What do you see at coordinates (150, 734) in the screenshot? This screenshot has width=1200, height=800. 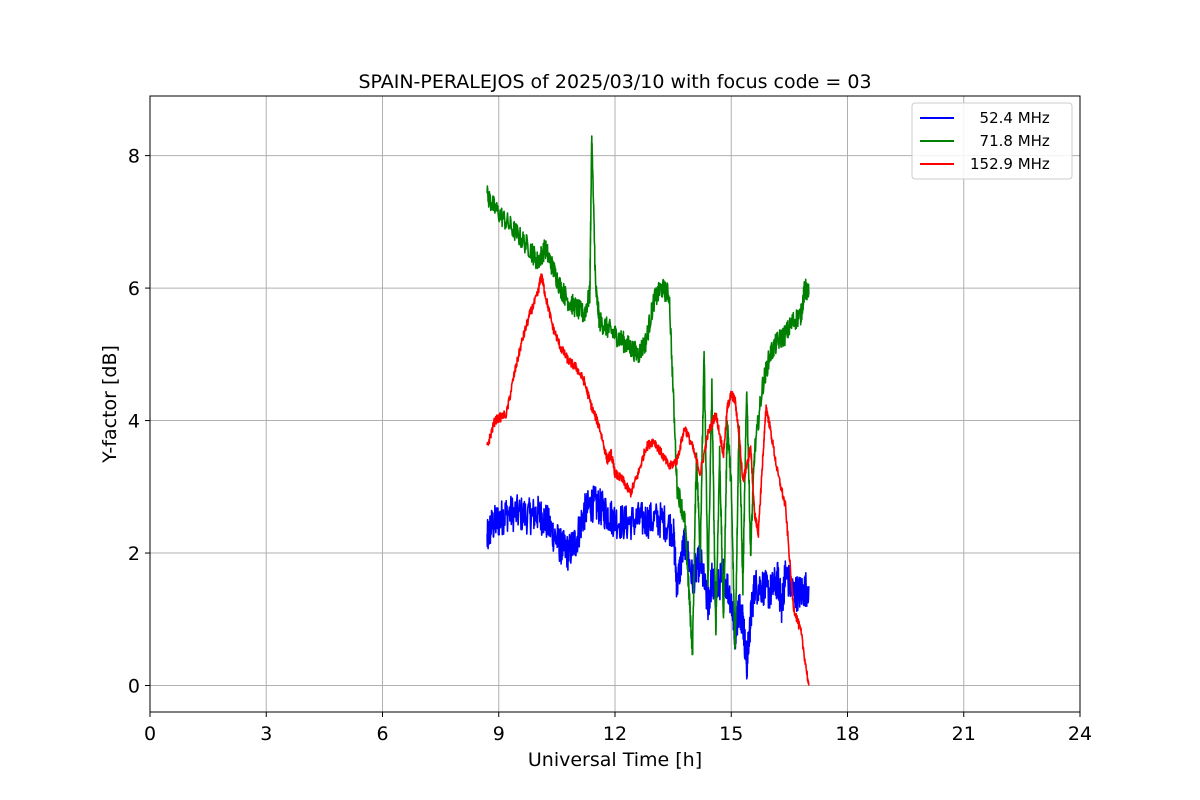 I see `x-tick-label: 0` at bounding box center [150, 734].